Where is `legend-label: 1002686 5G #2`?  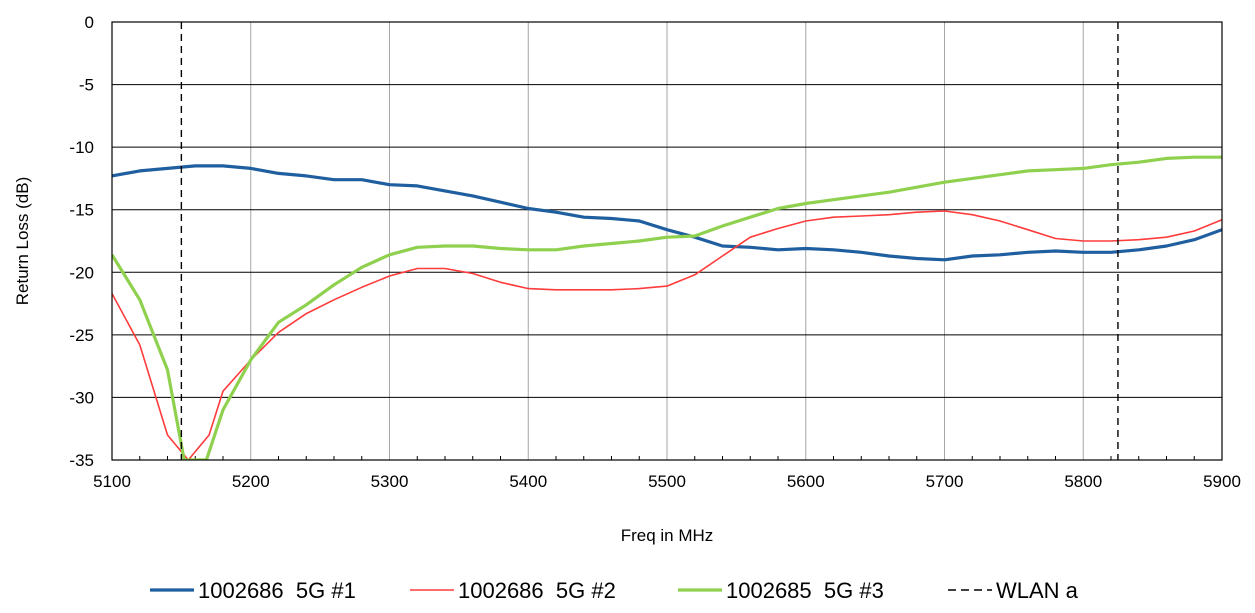 legend-label: 1002686 5G #2 is located at coordinates (537, 590).